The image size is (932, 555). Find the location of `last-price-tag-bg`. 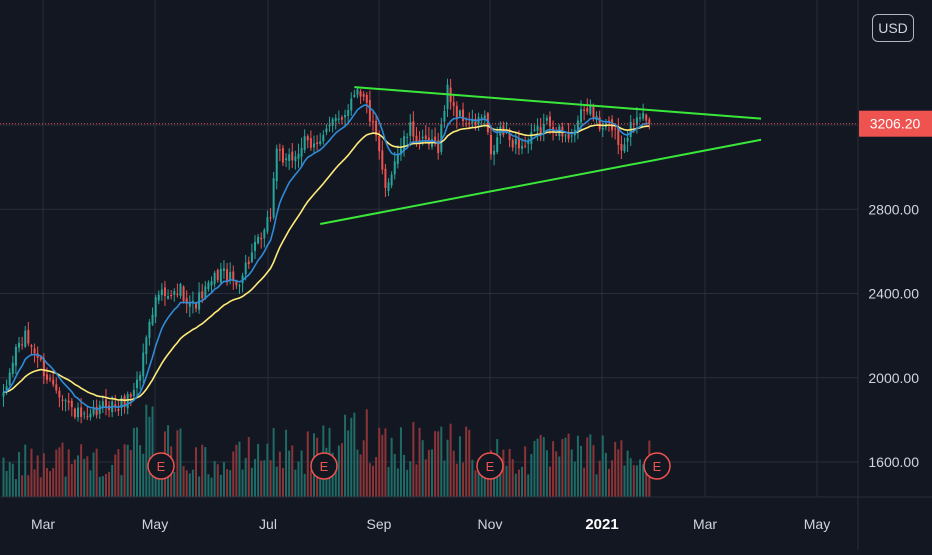

last-price-tag-bg is located at coordinates (895, 123).